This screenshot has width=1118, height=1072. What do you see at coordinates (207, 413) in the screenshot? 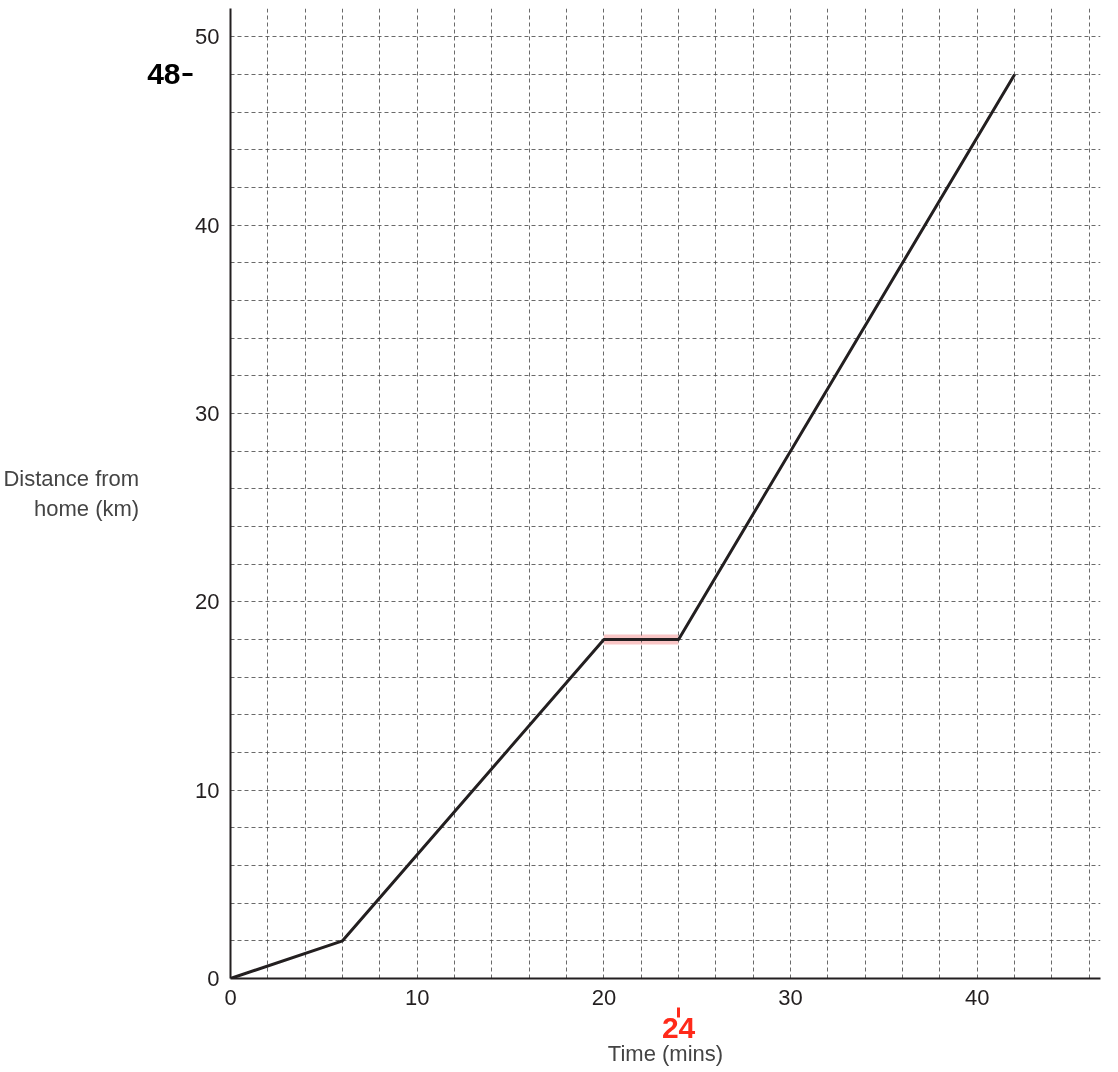
I see `y-tick-label: 30` at bounding box center [207, 413].